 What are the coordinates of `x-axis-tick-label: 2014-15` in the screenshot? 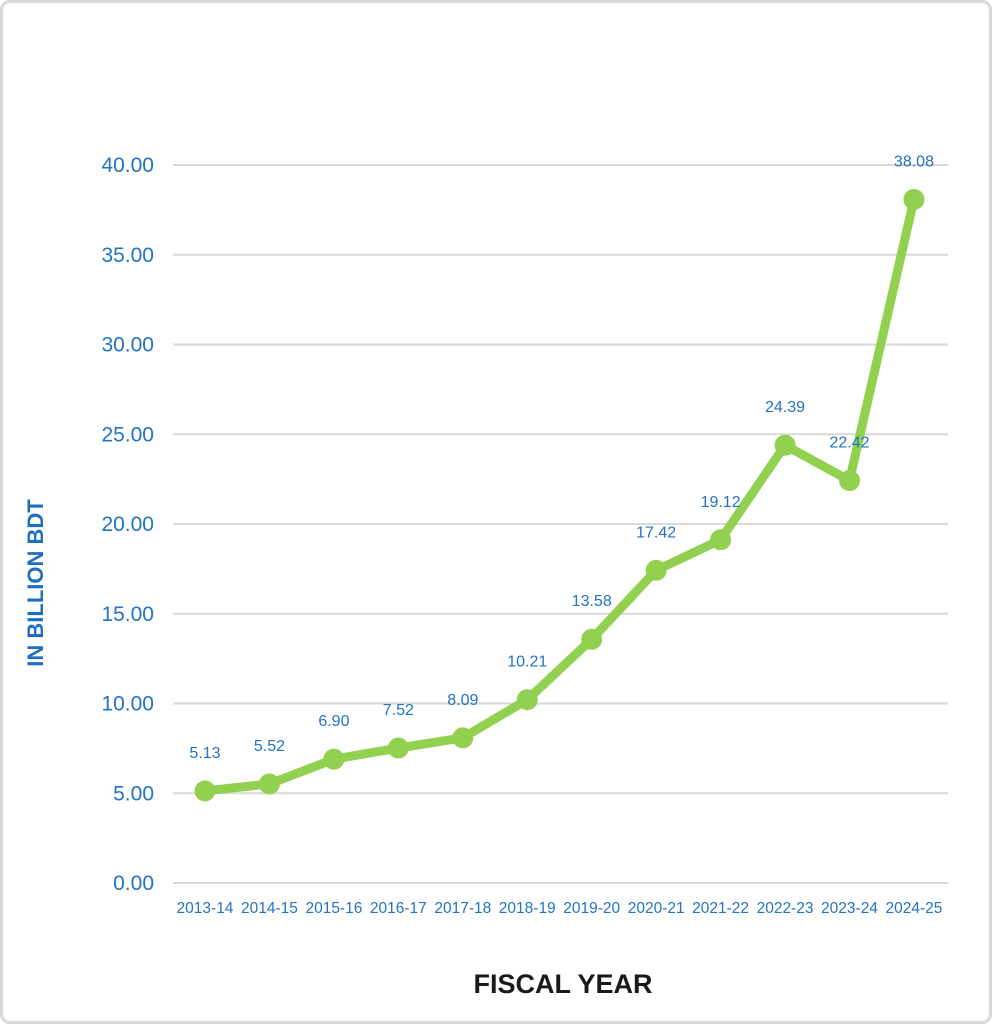 It's located at (269, 908).